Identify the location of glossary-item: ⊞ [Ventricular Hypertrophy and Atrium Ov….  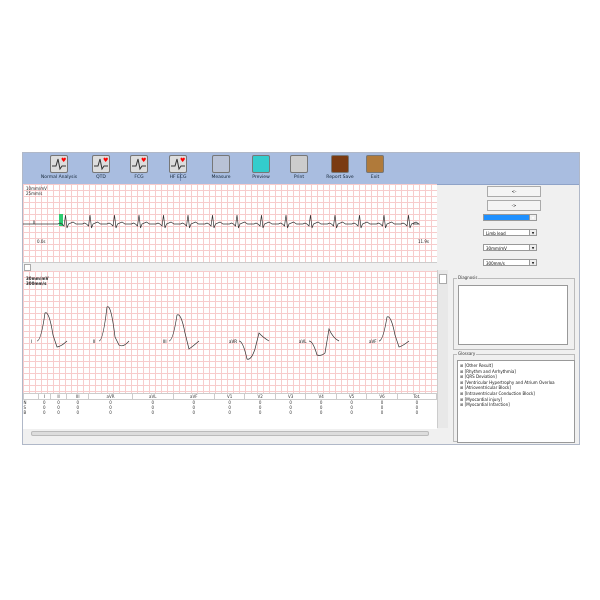
(516, 383).